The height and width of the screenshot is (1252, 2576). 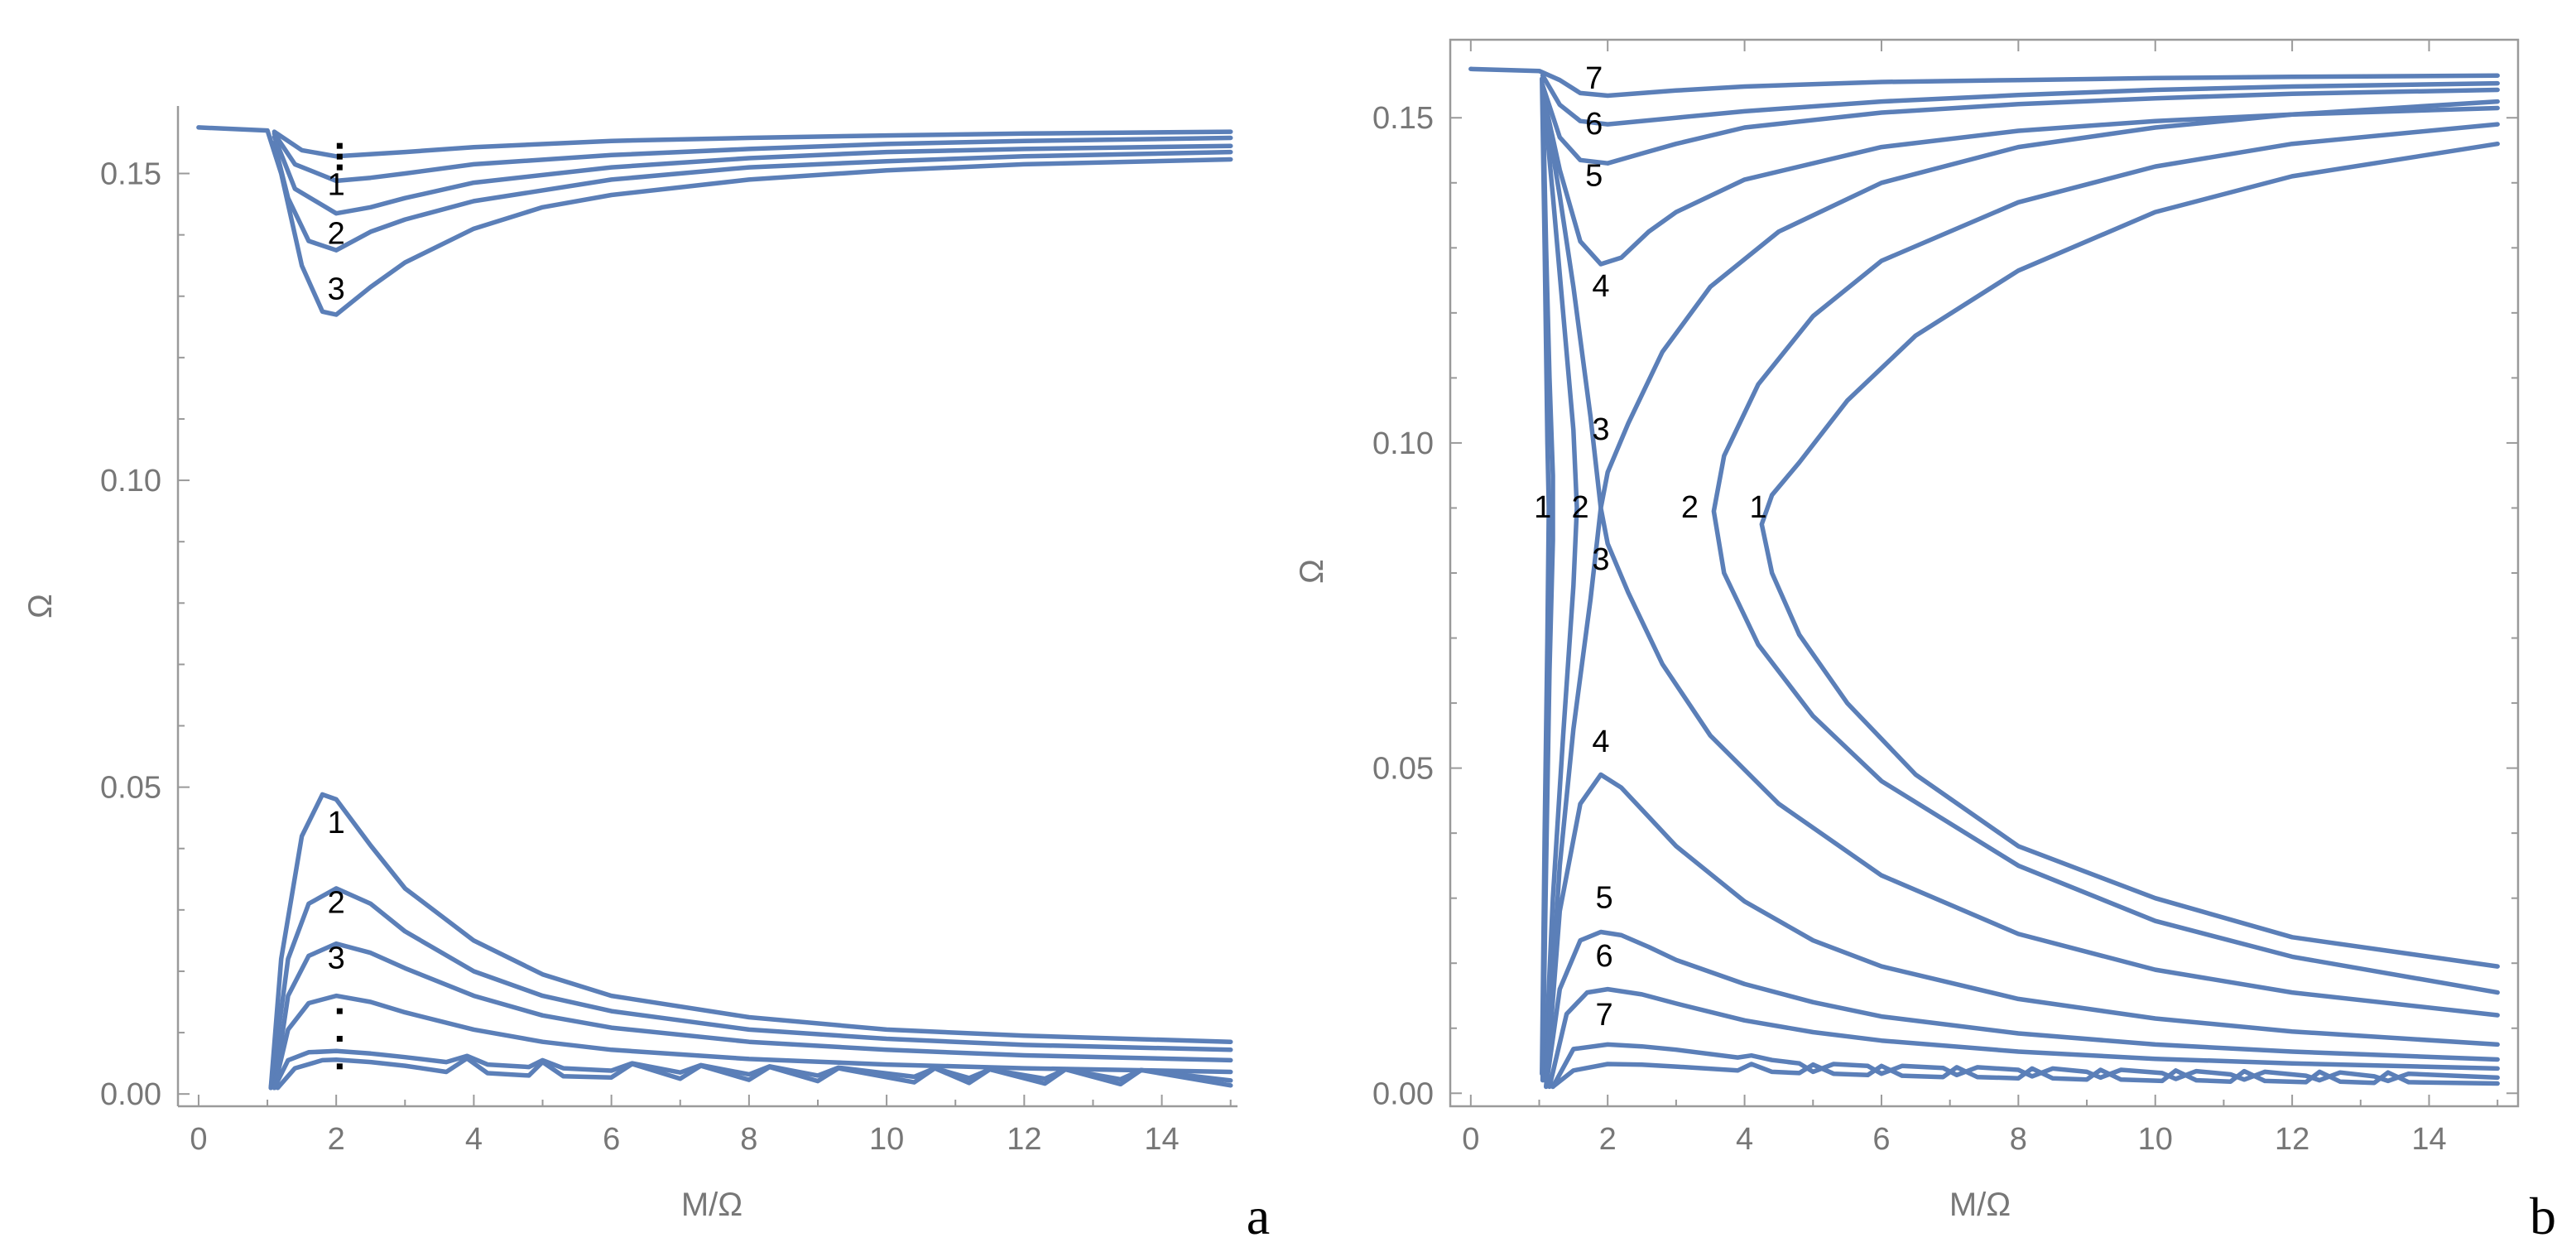 I want to click on series-line-V2, so click(x=1559, y=583).